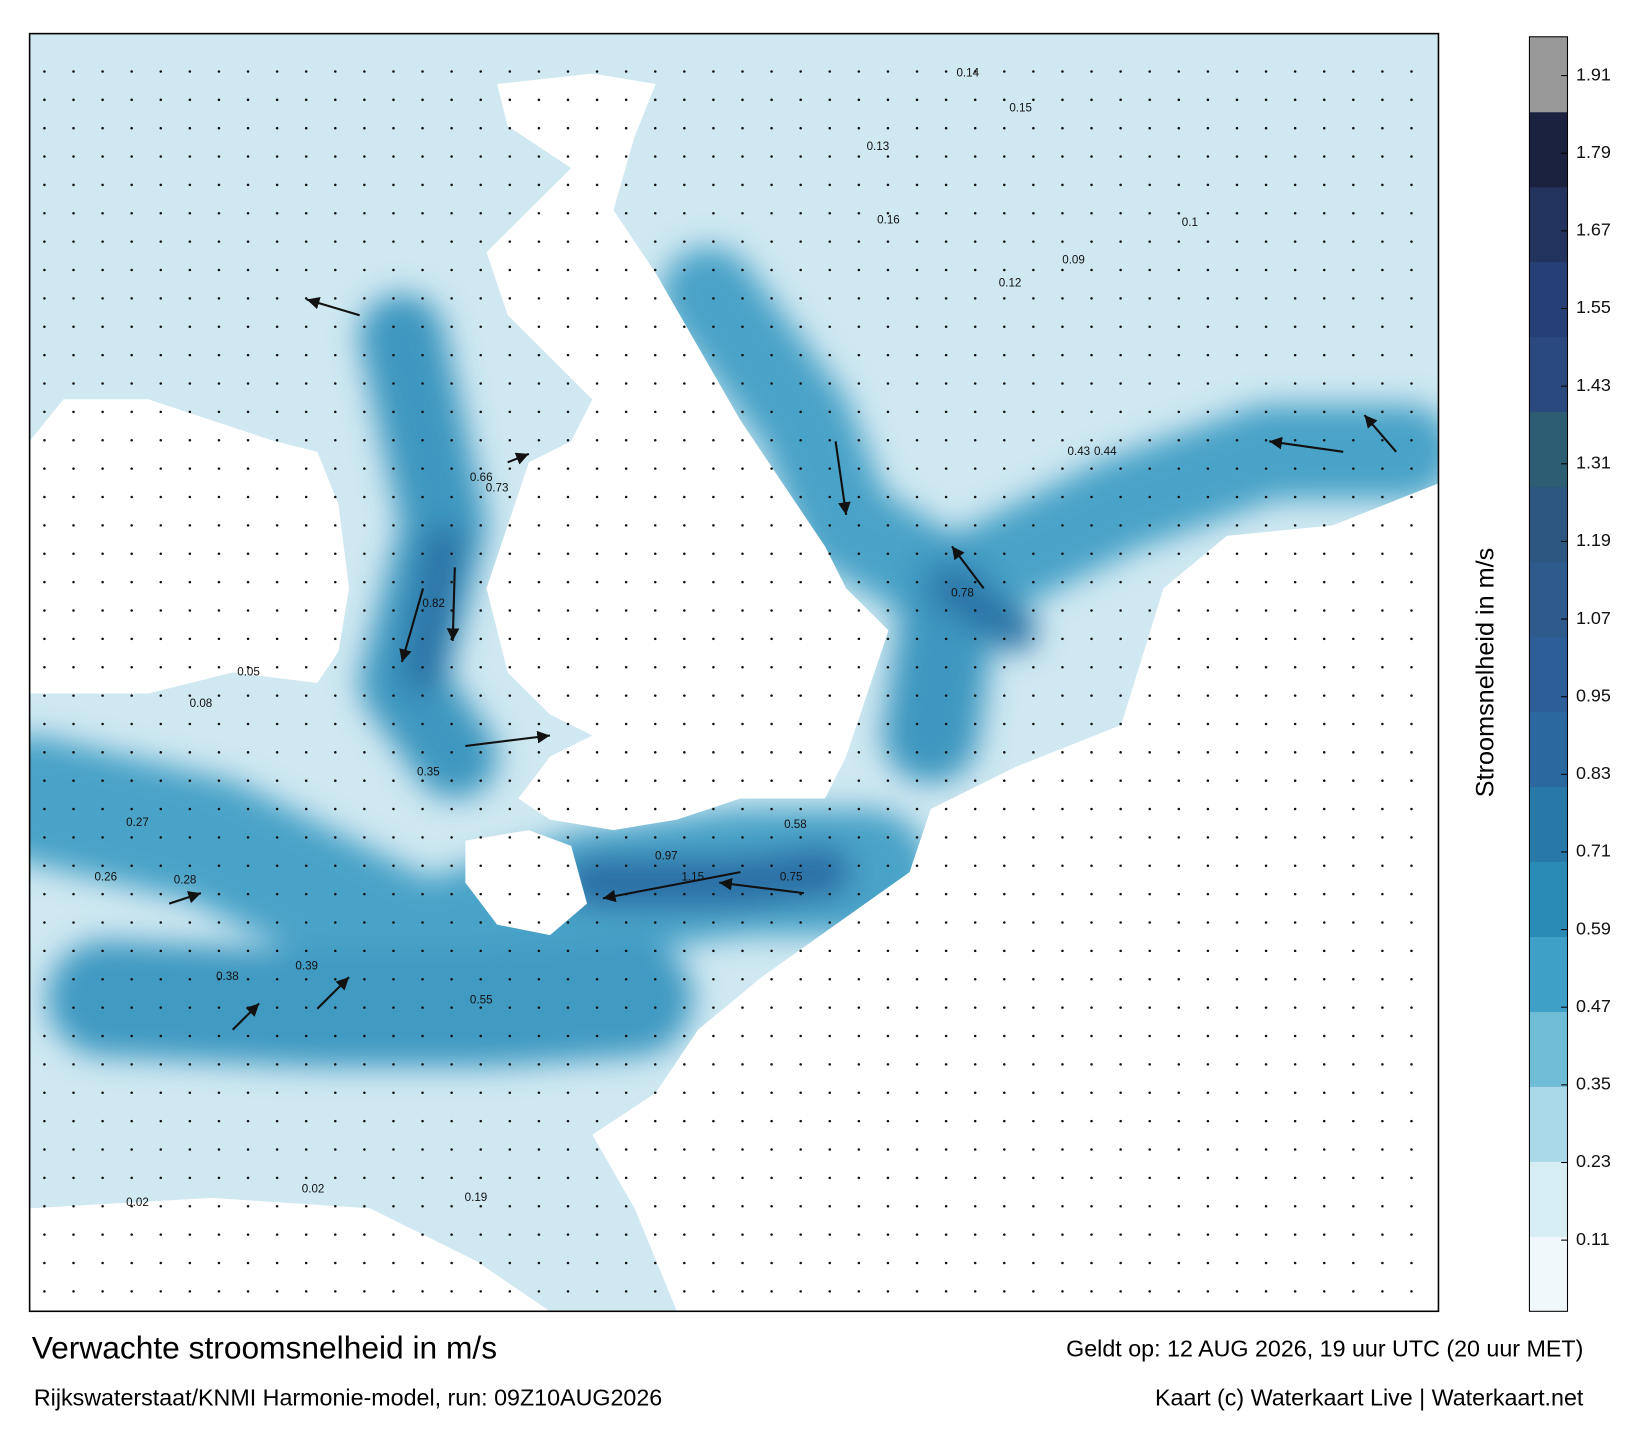 This screenshot has height=1450, width=1650. What do you see at coordinates (1593, 1084) in the screenshot?
I see `colorbar-tick-label: 0.35` at bounding box center [1593, 1084].